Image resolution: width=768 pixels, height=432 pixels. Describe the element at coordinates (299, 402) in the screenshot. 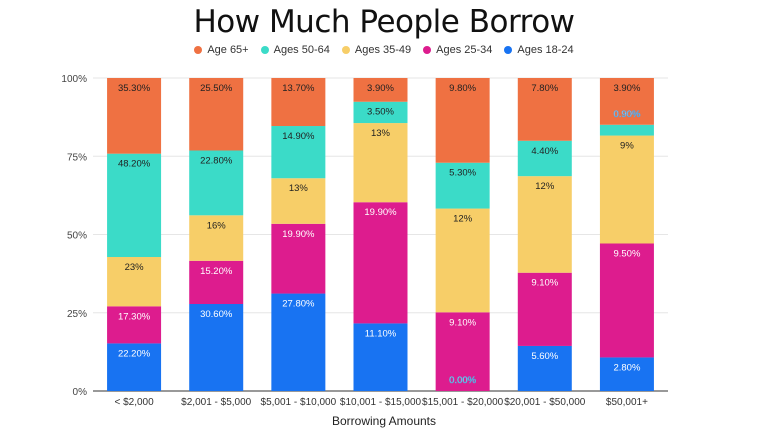

I see `x-tick-label: $5,001 - $10,000` at that location.